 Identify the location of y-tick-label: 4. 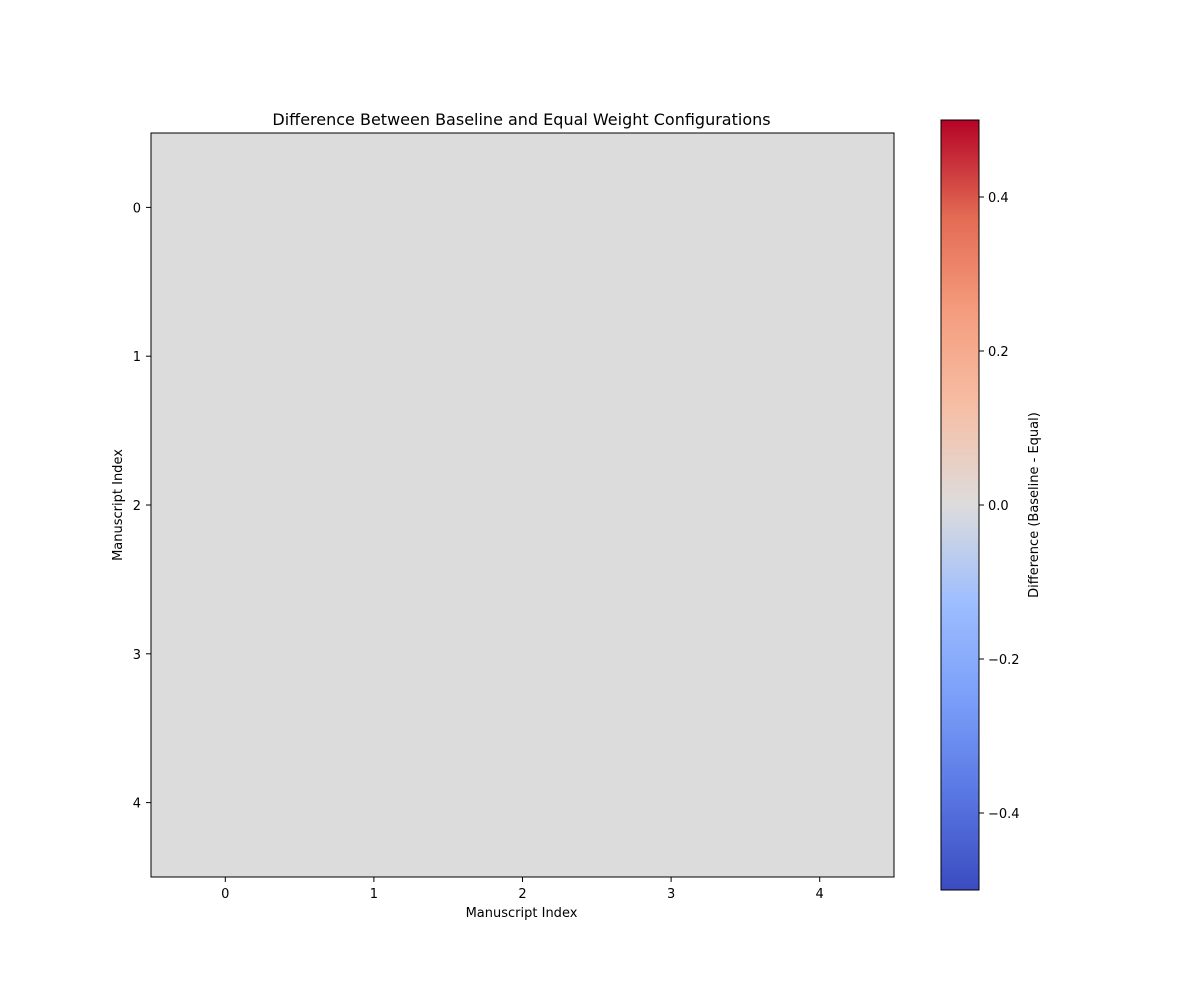
(137, 804).